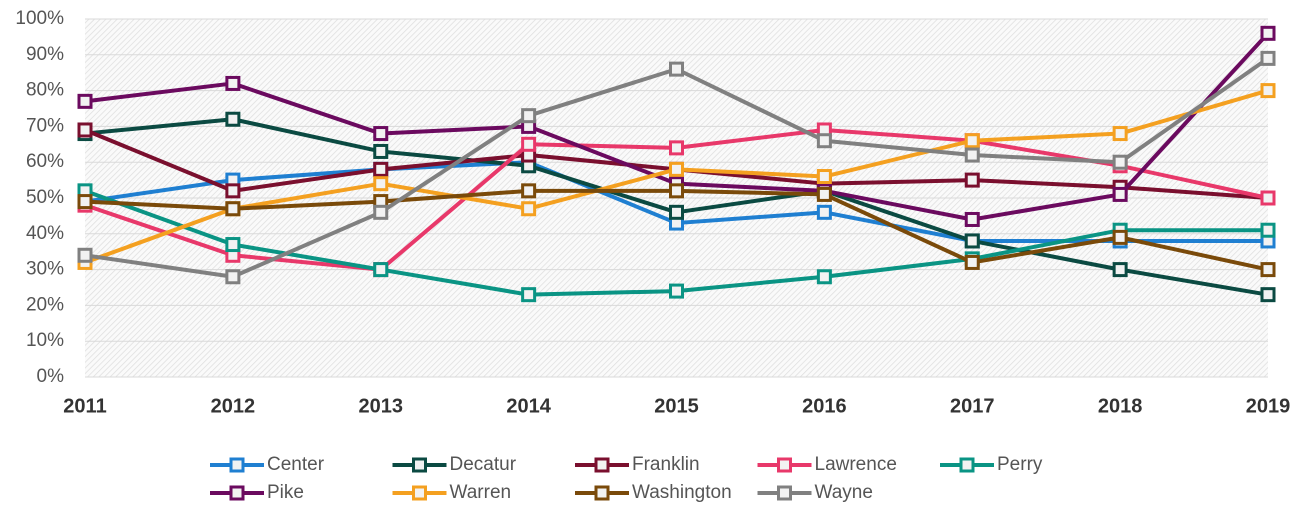 The image size is (1304, 507). Describe the element at coordinates (285, 492) in the screenshot. I see `legend-label: Pike` at that location.